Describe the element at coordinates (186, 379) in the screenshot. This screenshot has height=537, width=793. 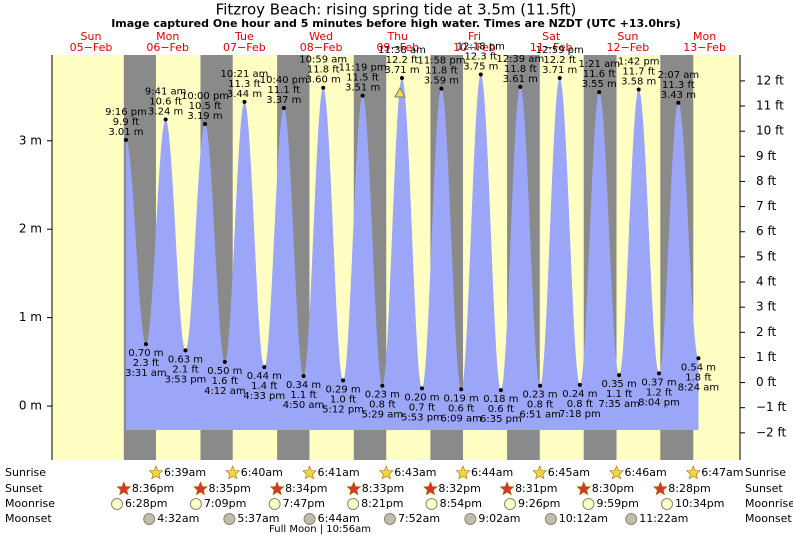
I see `tide-label: 3:53 pm` at that location.